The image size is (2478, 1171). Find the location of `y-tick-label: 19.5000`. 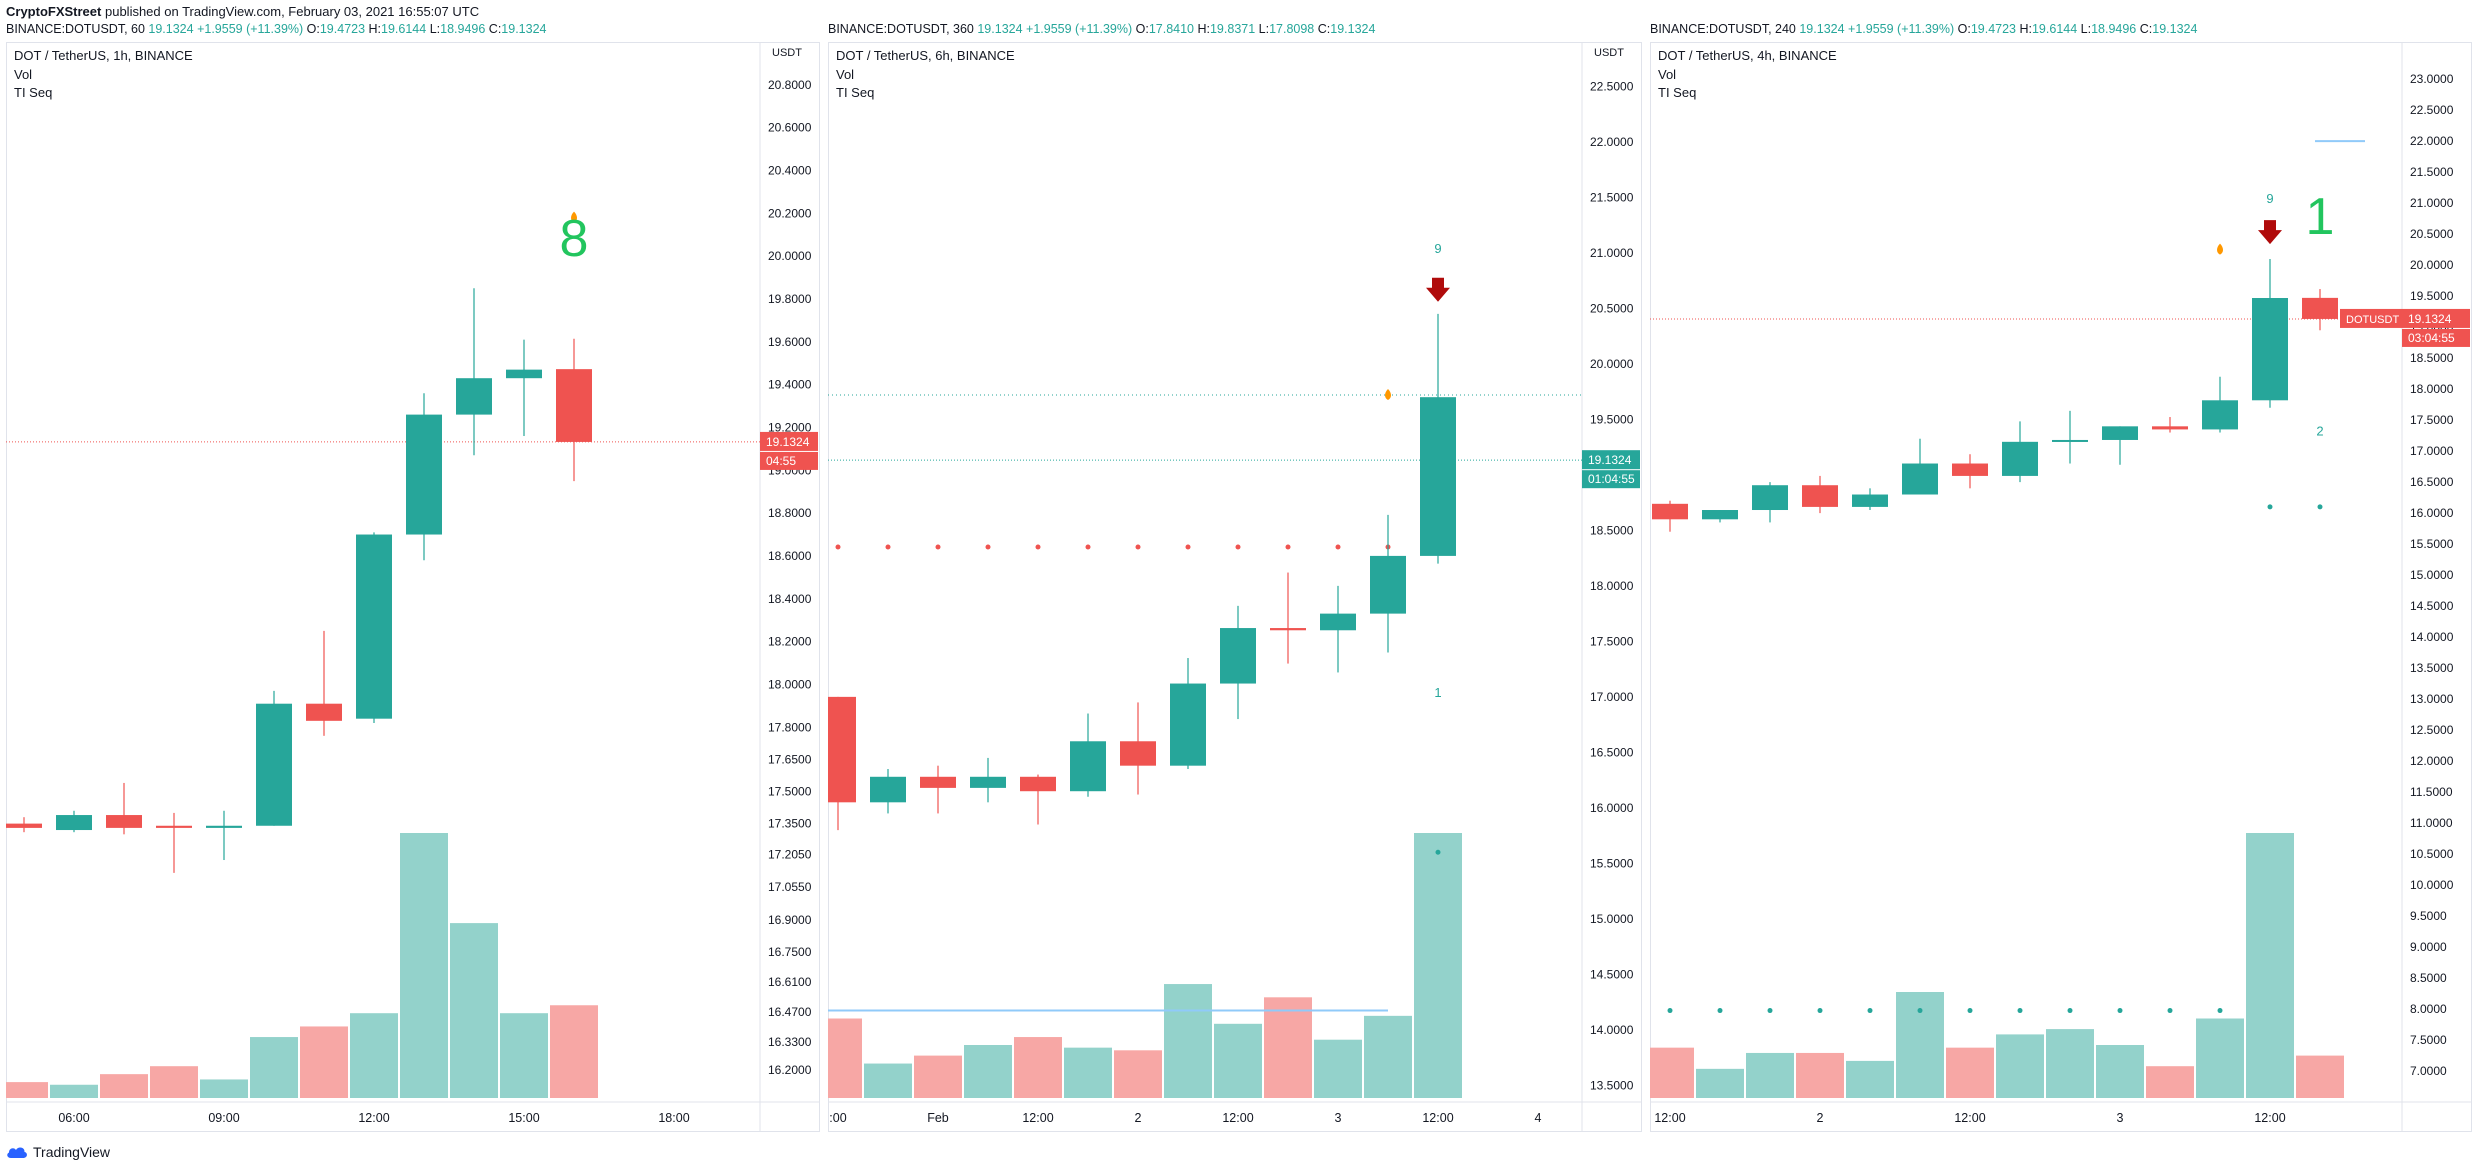

y-tick-label: 19.5000 is located at coordinates (2432, 296).